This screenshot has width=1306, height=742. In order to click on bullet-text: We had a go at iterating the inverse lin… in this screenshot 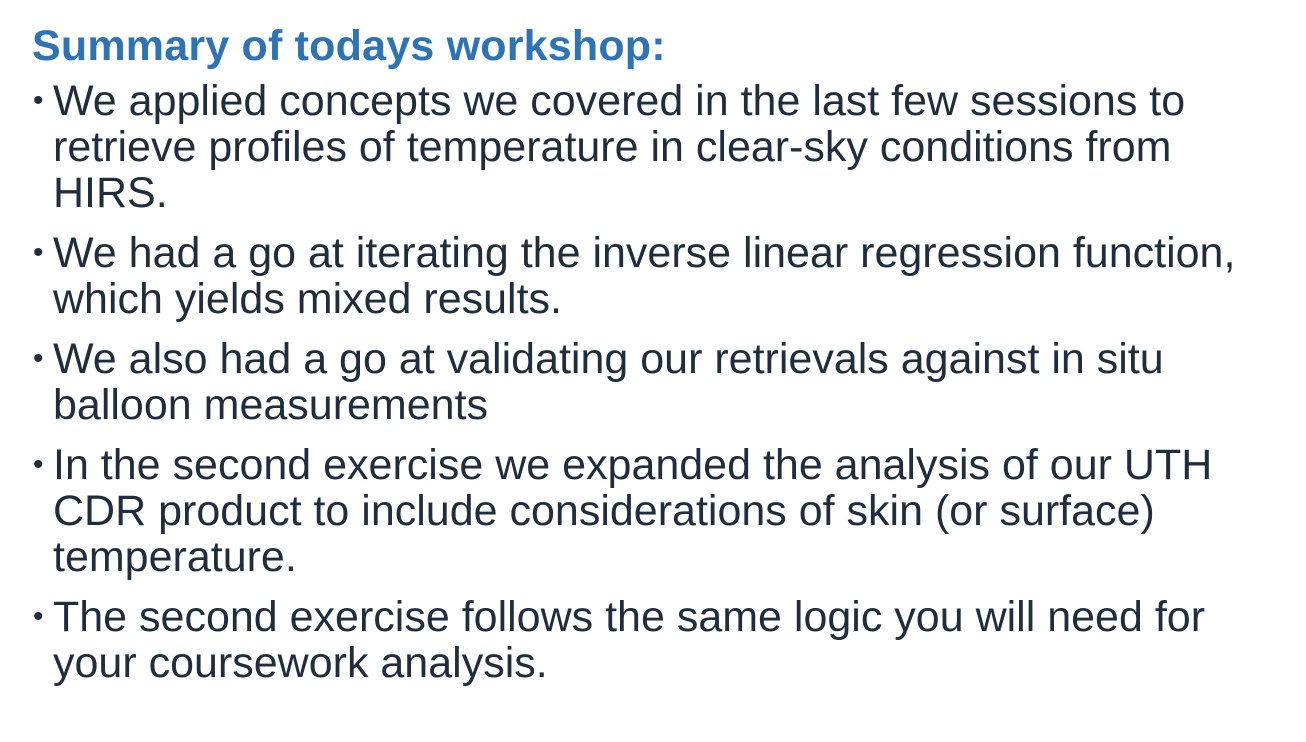, I will do `click(644, 276)`.